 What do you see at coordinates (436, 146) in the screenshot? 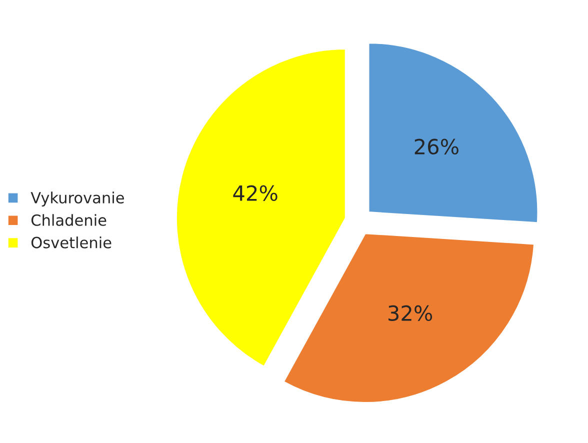
I see `data-label: 26%` at bounding box center [436, 146].